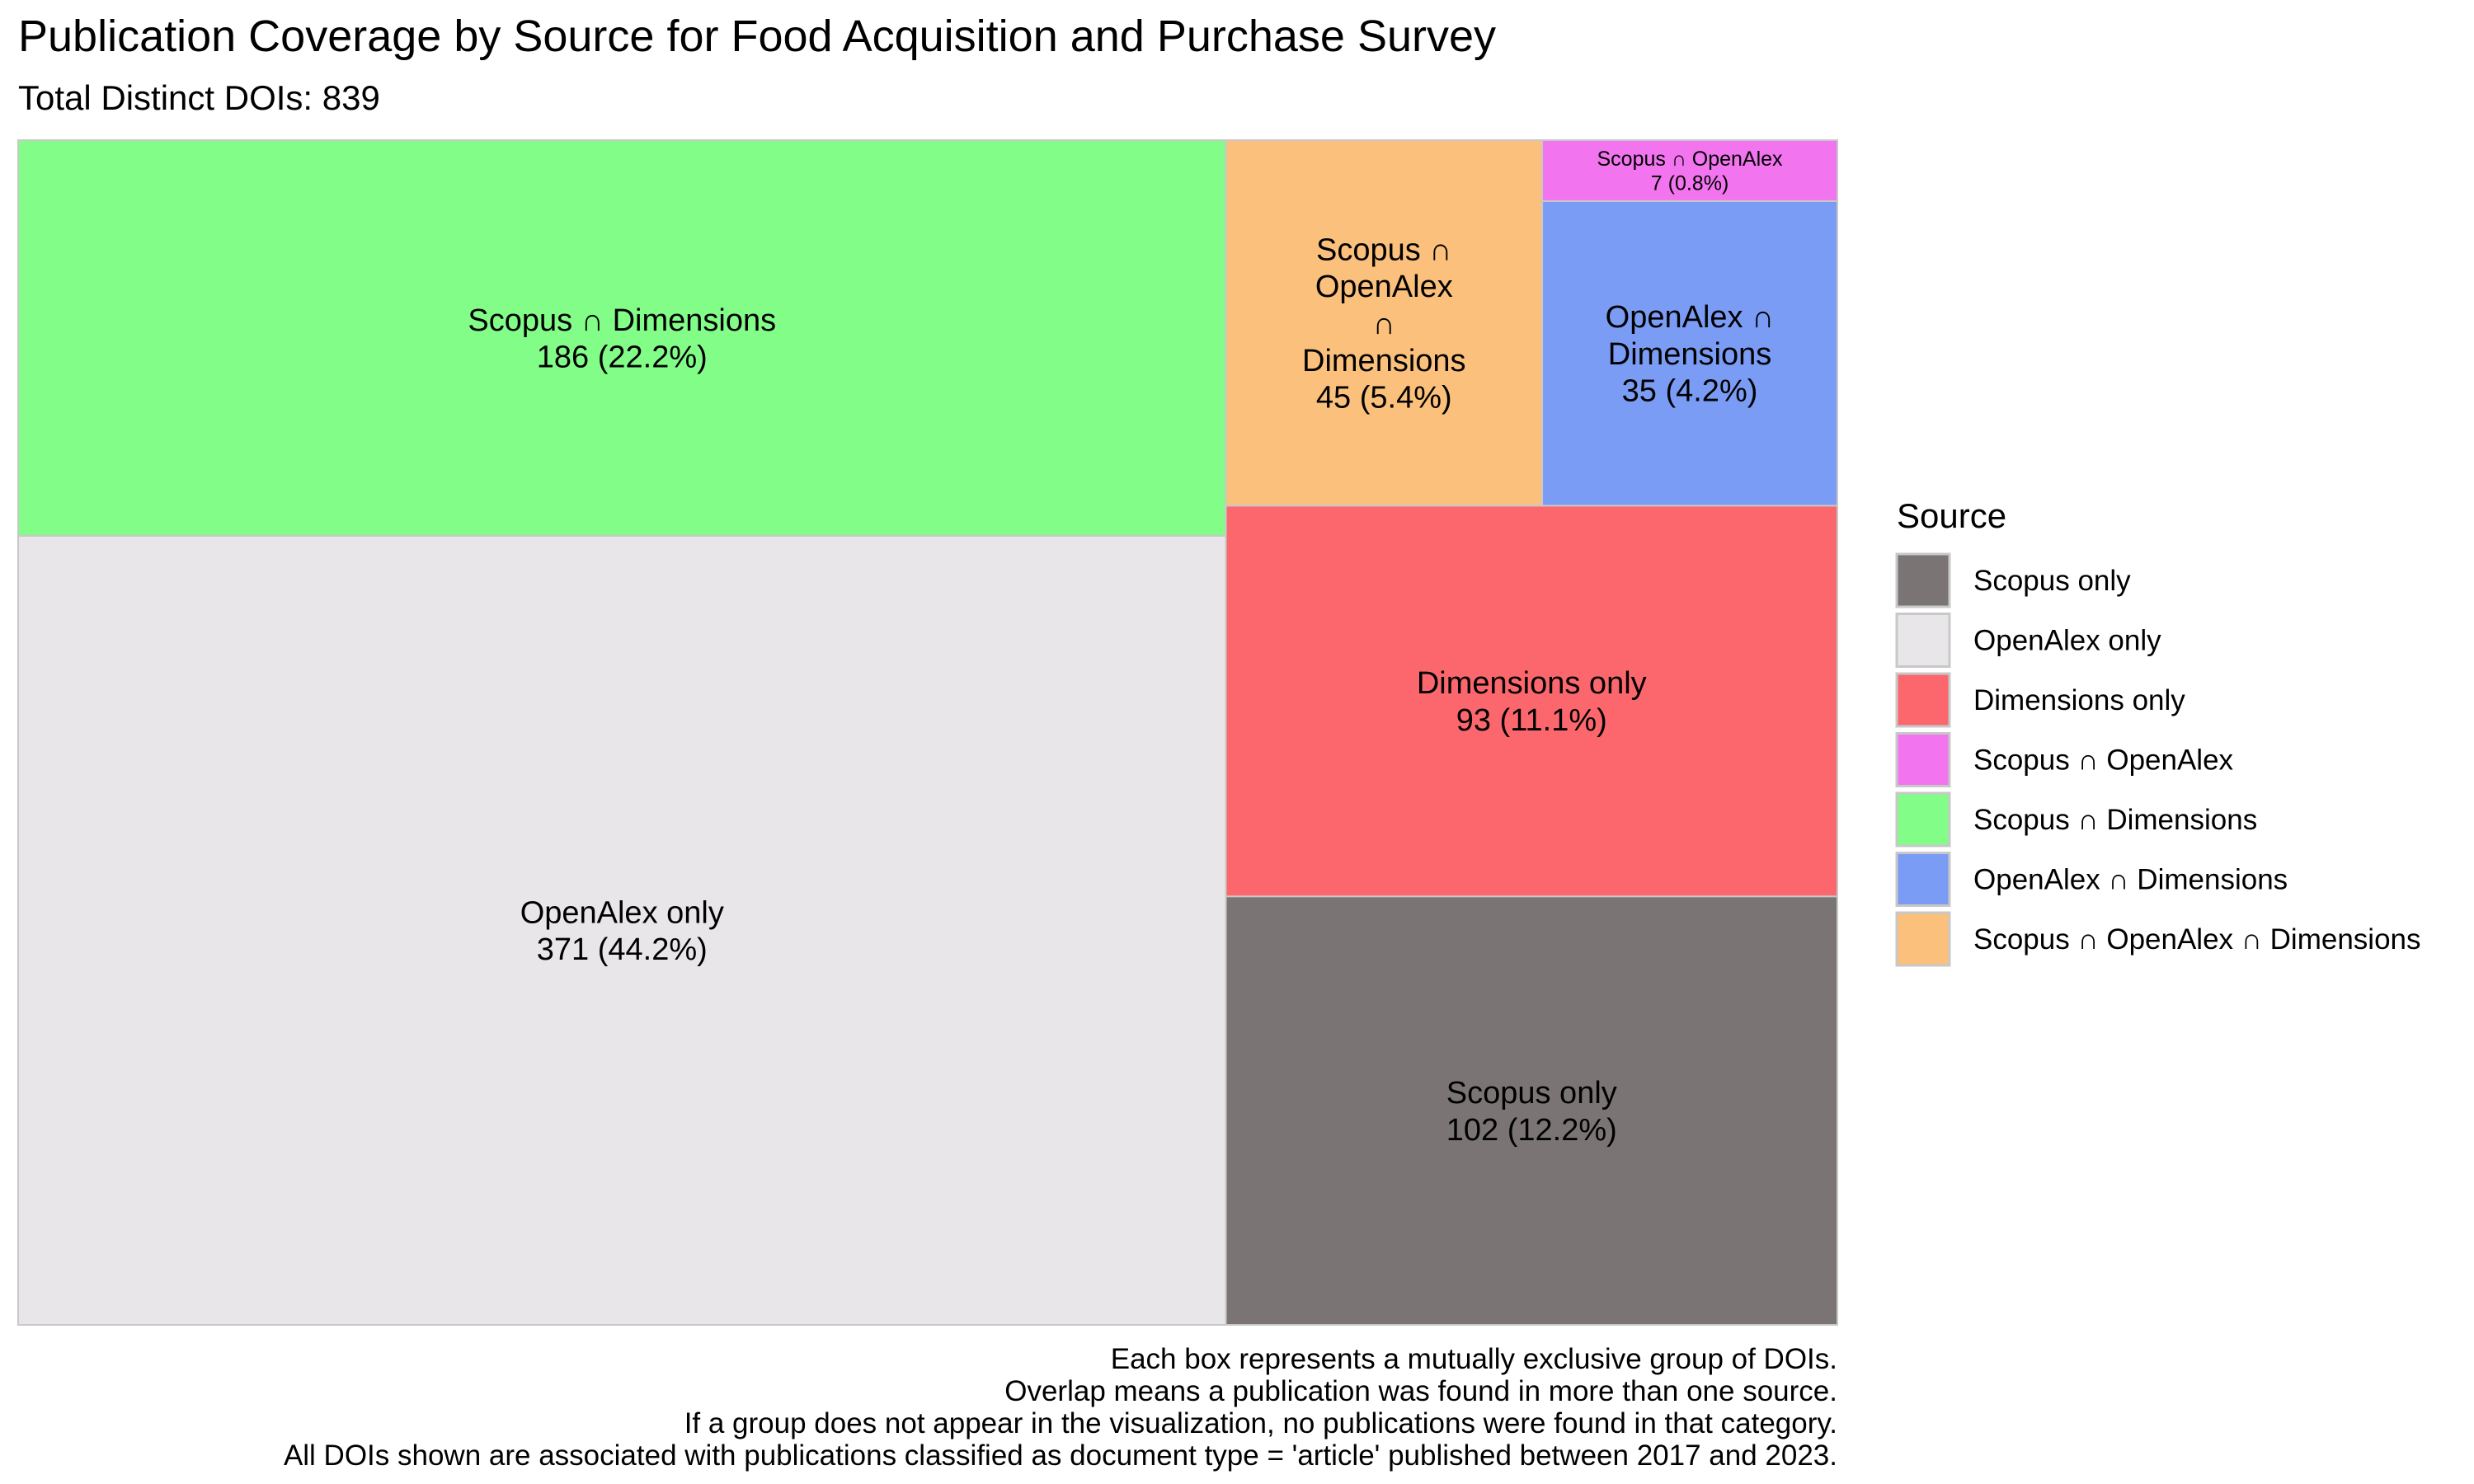  What do you see at coordinates (2079, 700) in the screenshot?
I see `legend-label-dimensions-only: Dimensions only` at bounding box center [2079, 700].